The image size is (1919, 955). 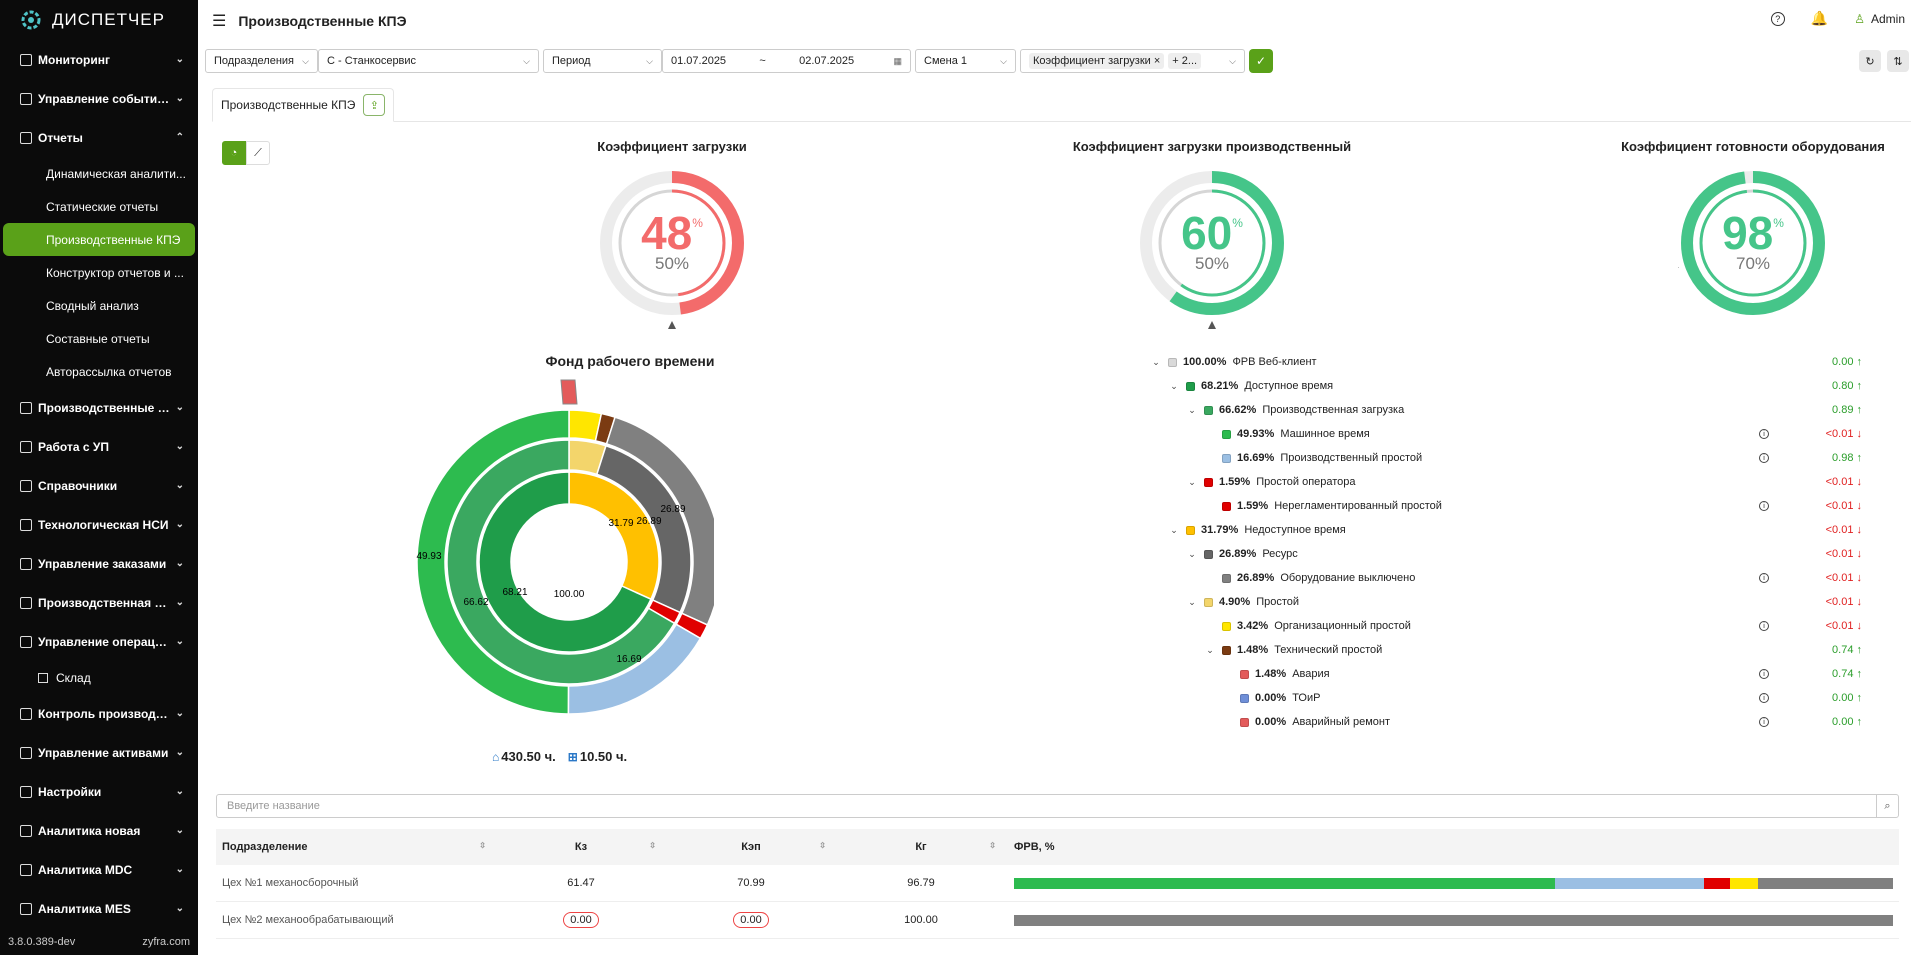 What do you see at coordinates (1870, 61) in the screenshot?
I see `refresh-button: ↻` at bounding box center [1870, 61].